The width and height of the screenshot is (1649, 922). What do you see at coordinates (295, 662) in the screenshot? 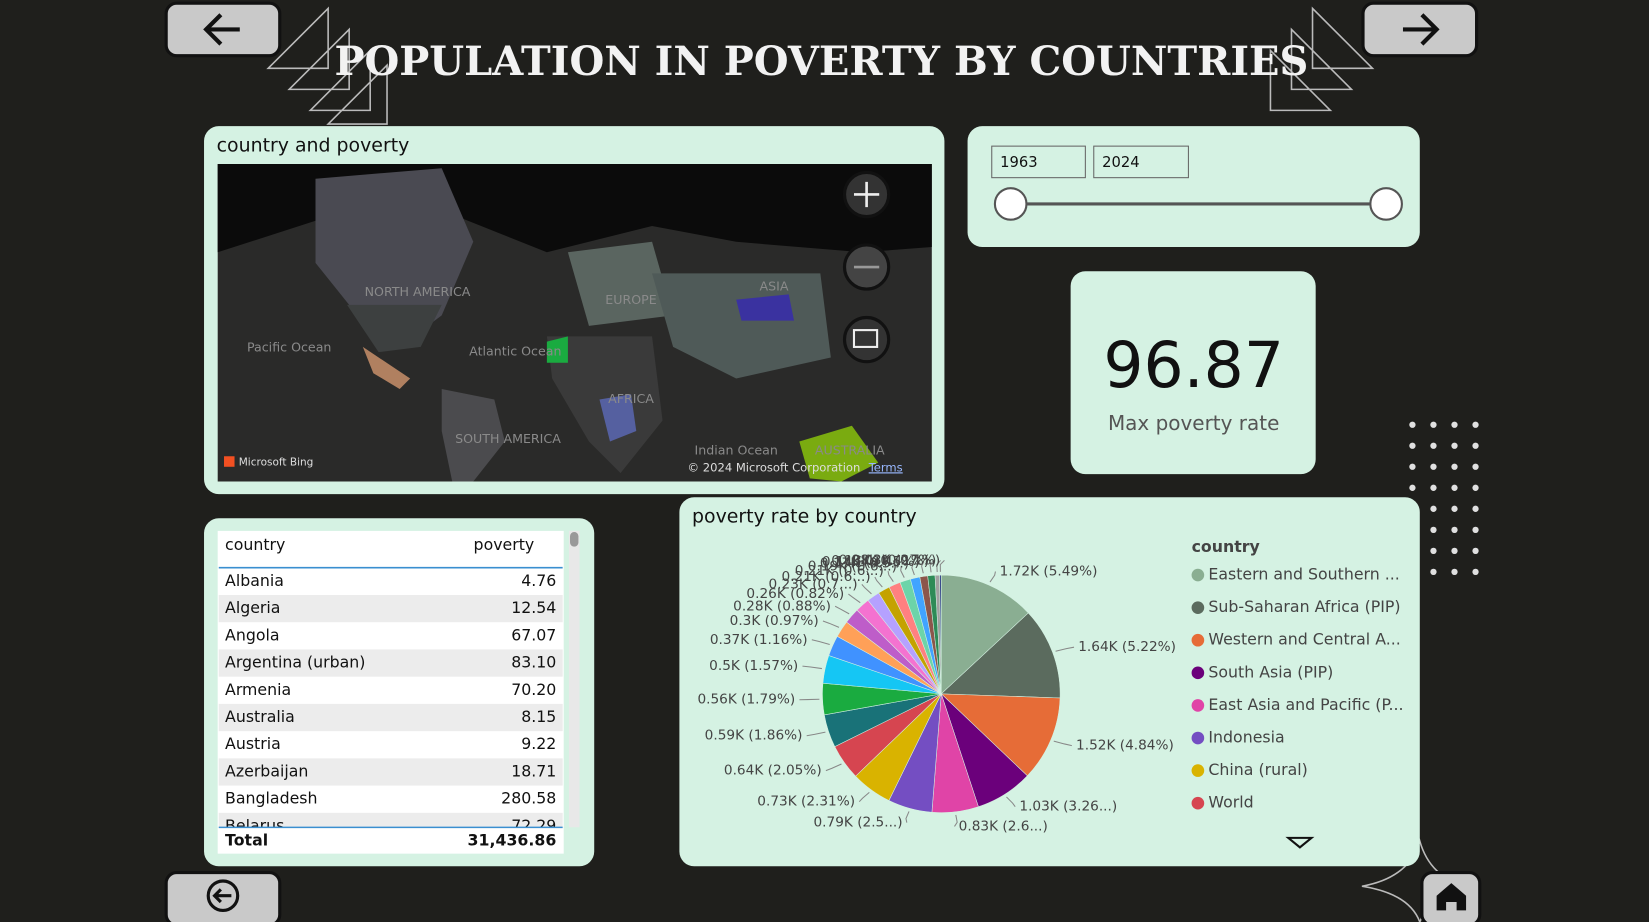
I see `table-cell: Argentina (urban)` at bounding box center [295, 662].